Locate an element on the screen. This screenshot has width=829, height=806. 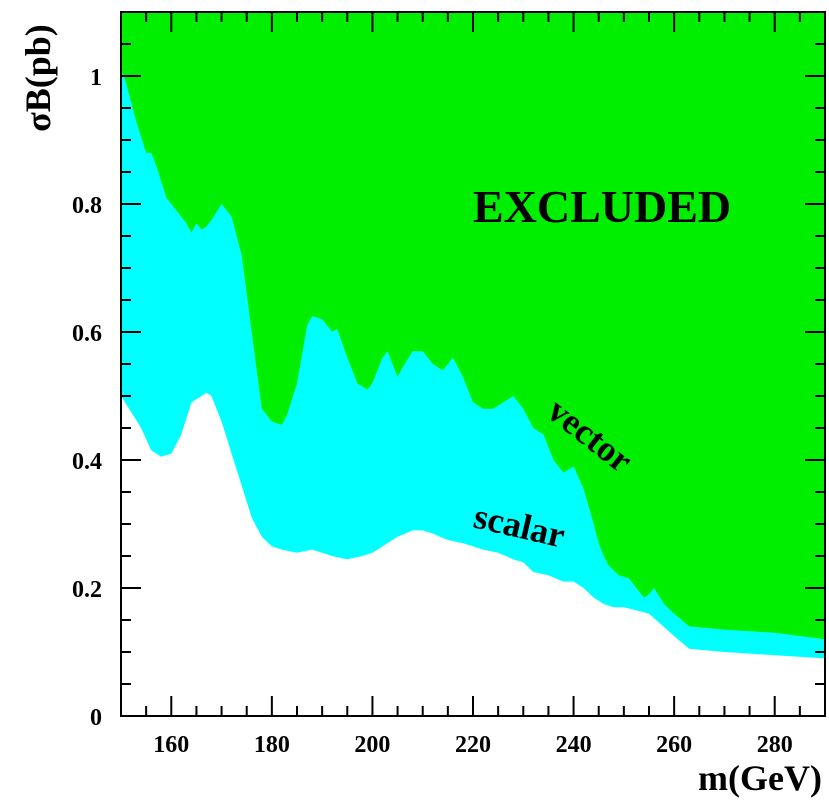
y-tick-label: 0.8 is located at coordinates (87, 206).